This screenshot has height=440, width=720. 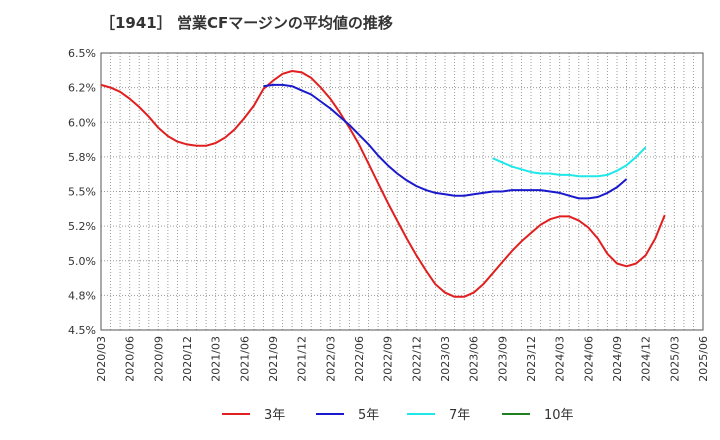 I want to click on x-tick-label: 2021/06, so click(x=244, y=359).